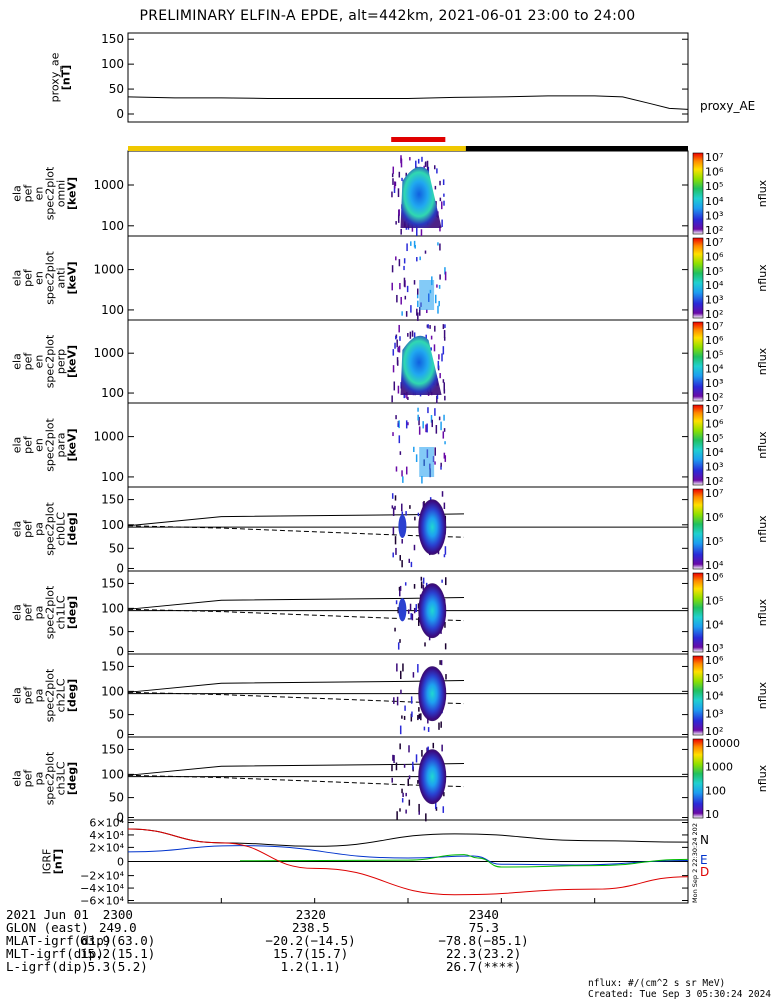 Image resolution: width=775 pixels, height=1000 pixels. Describe the element at coordinates (118, 940) in the screenshot. I see `footer-value: 63.9(63.0)` at that location.